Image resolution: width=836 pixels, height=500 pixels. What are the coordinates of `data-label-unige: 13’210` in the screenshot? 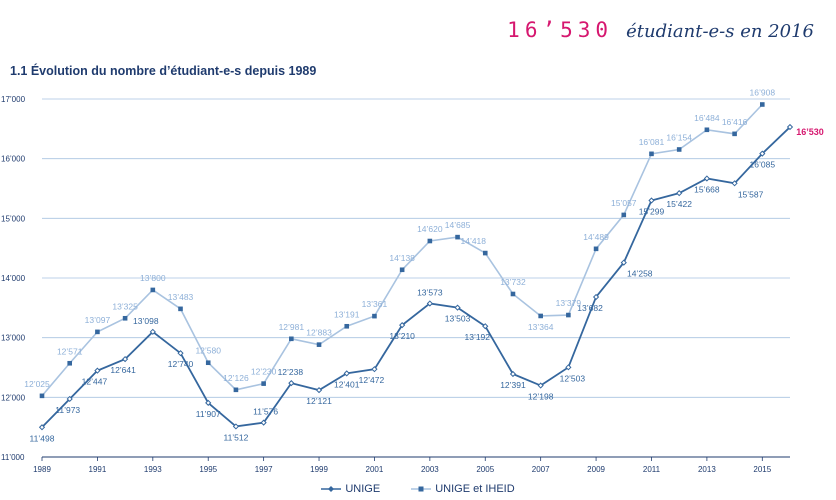 It's located at (402, 336).